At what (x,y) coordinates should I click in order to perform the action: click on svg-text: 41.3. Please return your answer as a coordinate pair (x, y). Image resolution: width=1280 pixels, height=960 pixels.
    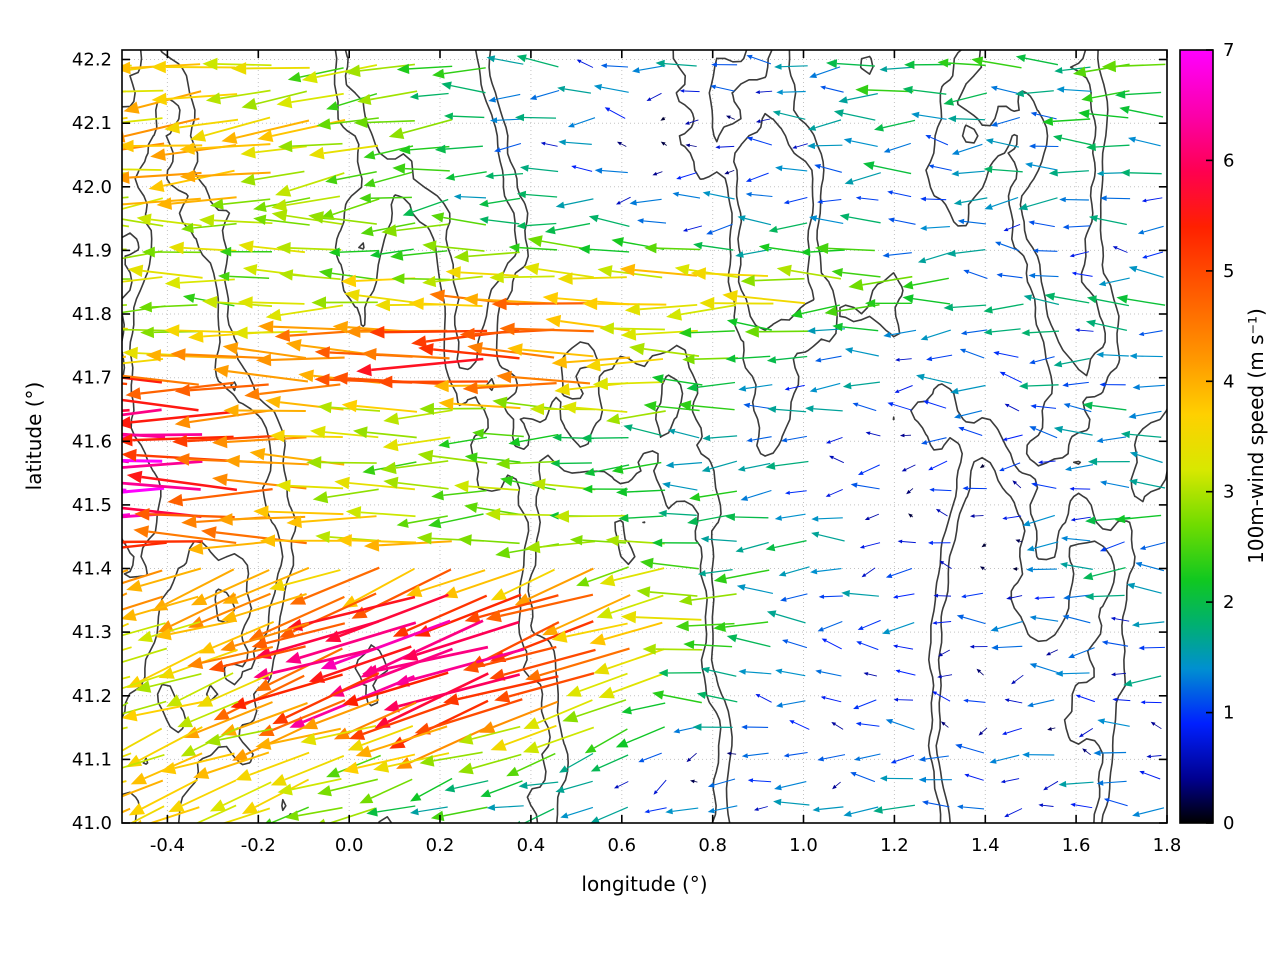
    Looking at the image, I should click on (92, 632).